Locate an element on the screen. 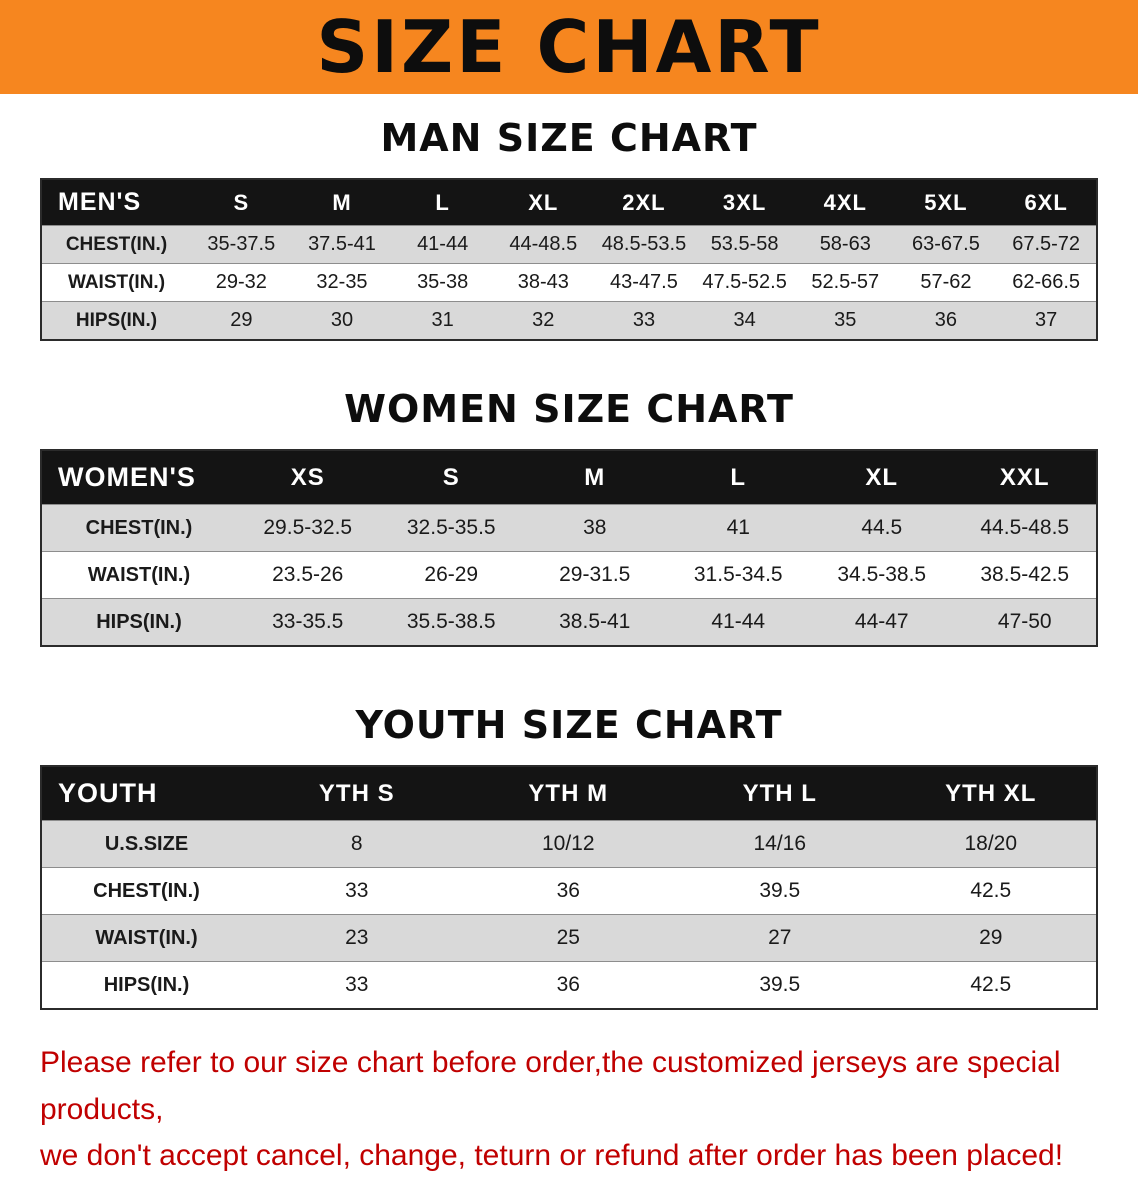 The width and height of the screenshot is (1138, 1180). value-cell: 57-62 is located at coordinates (946, 282).